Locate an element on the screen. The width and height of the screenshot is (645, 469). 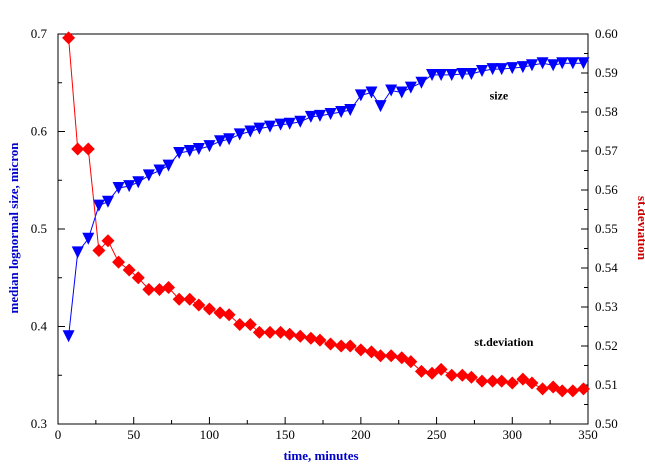
y-axis-right-title: st.deviation is located at coordinates (640, 228).